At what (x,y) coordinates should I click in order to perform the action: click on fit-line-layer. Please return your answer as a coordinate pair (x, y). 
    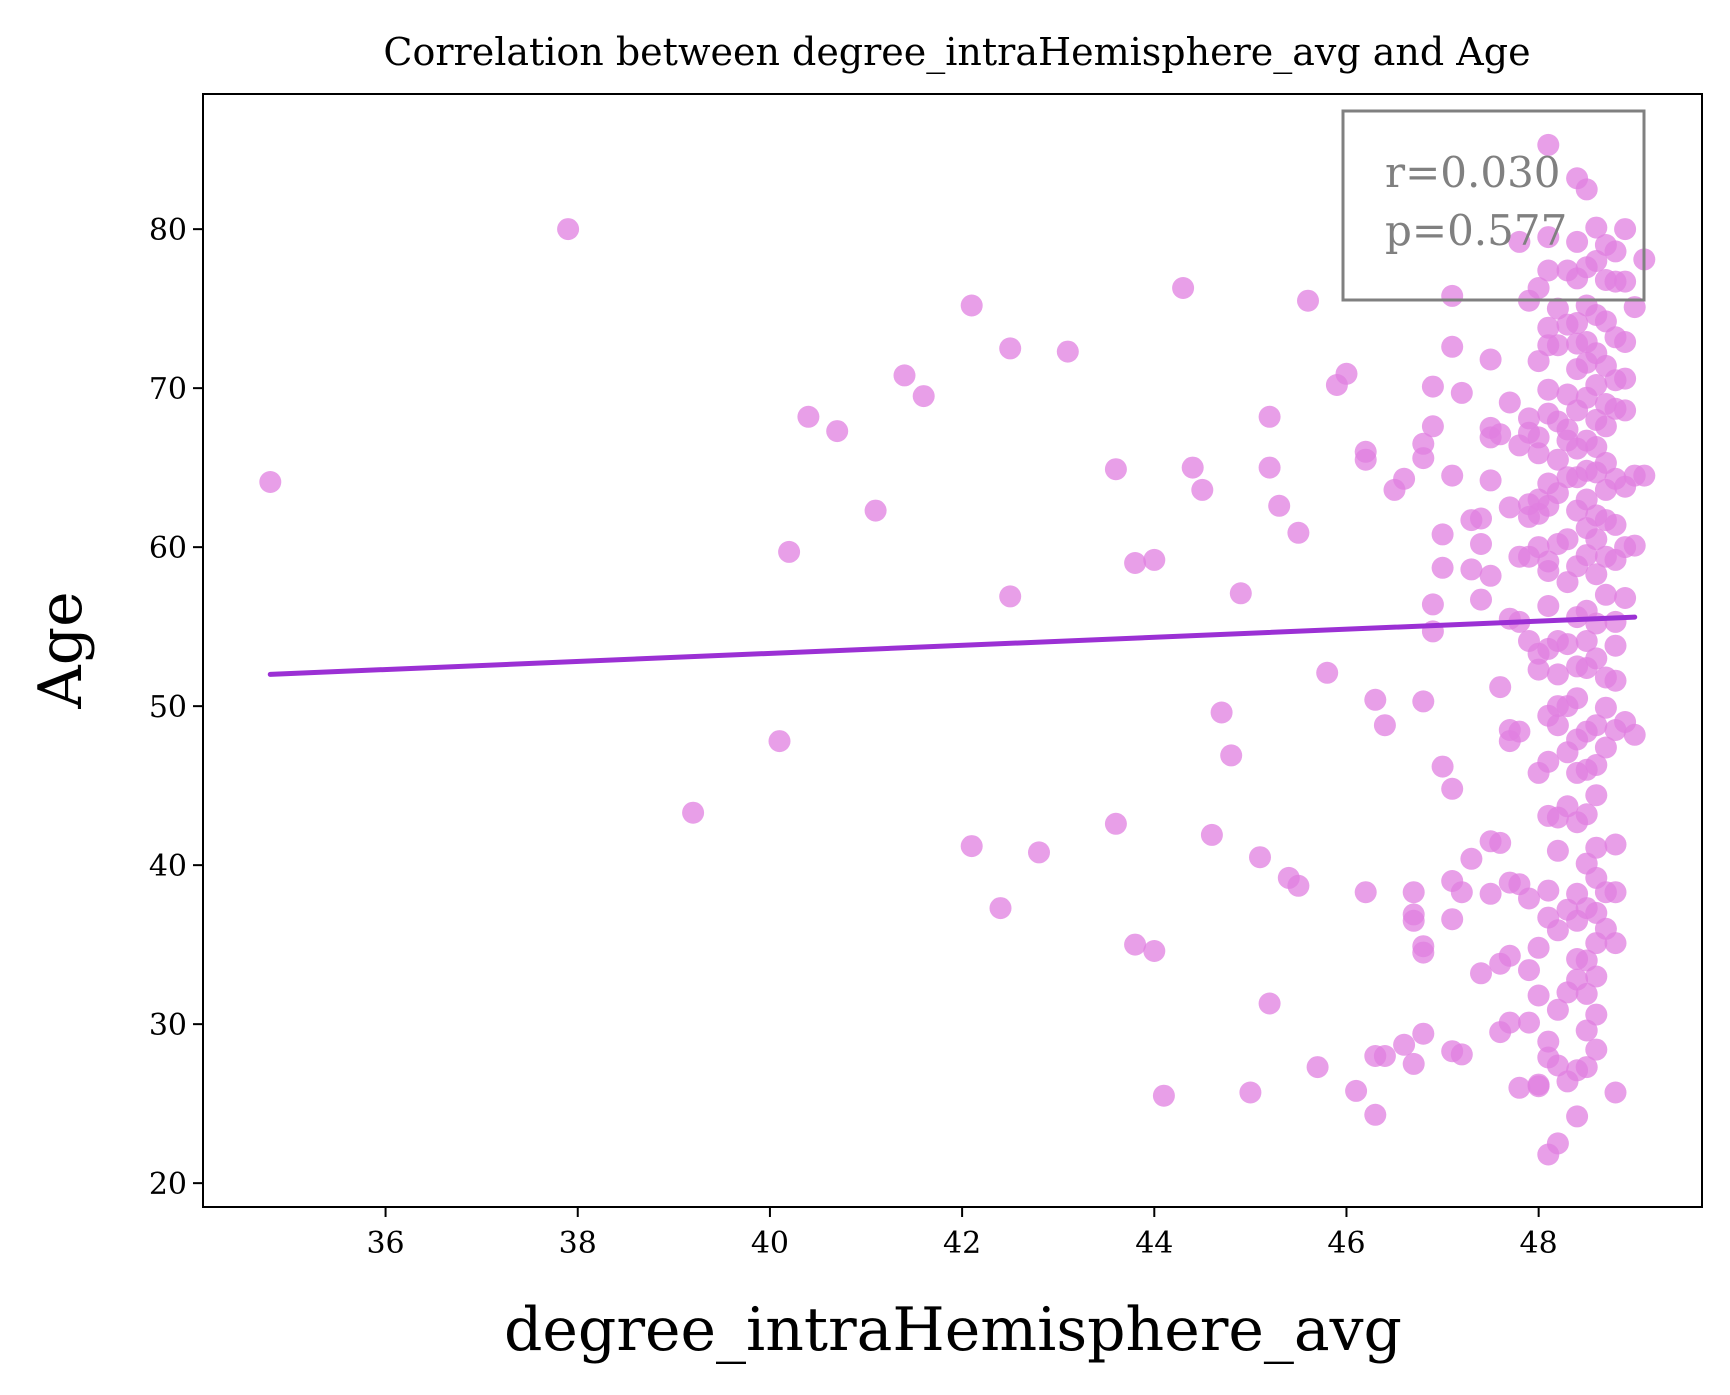
    Looking at the image, I should click on (952, 645).